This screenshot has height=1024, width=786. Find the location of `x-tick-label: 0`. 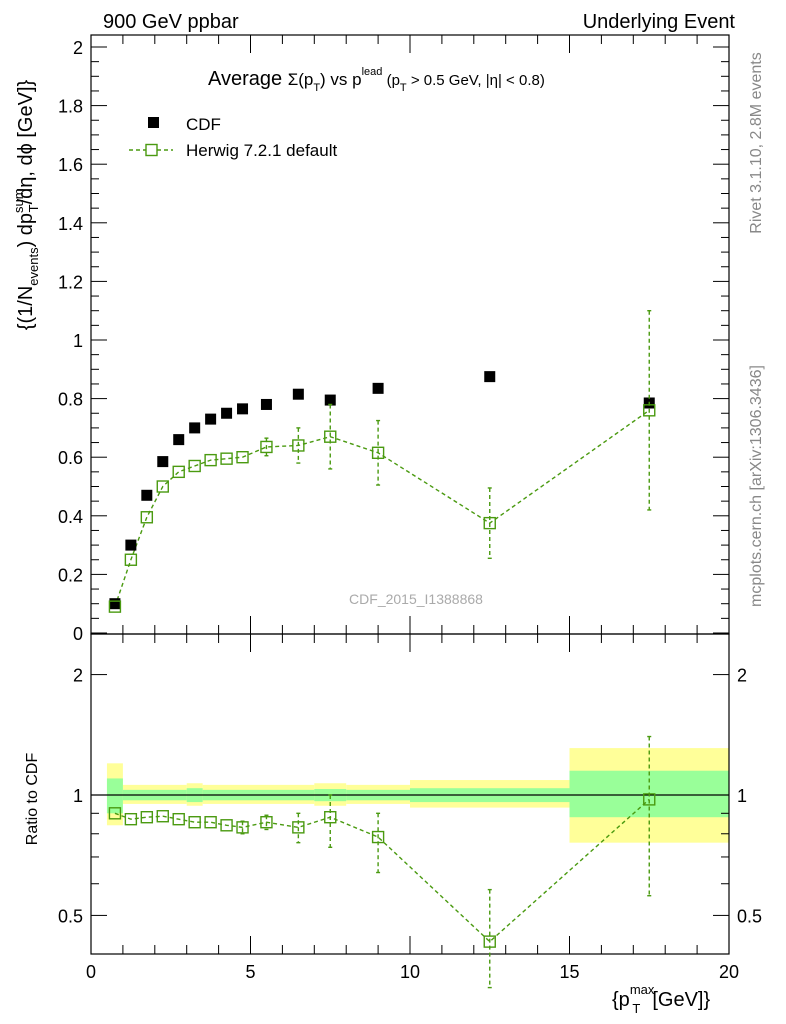

x-tick-label: 0 is located at coordinates (91, 972).